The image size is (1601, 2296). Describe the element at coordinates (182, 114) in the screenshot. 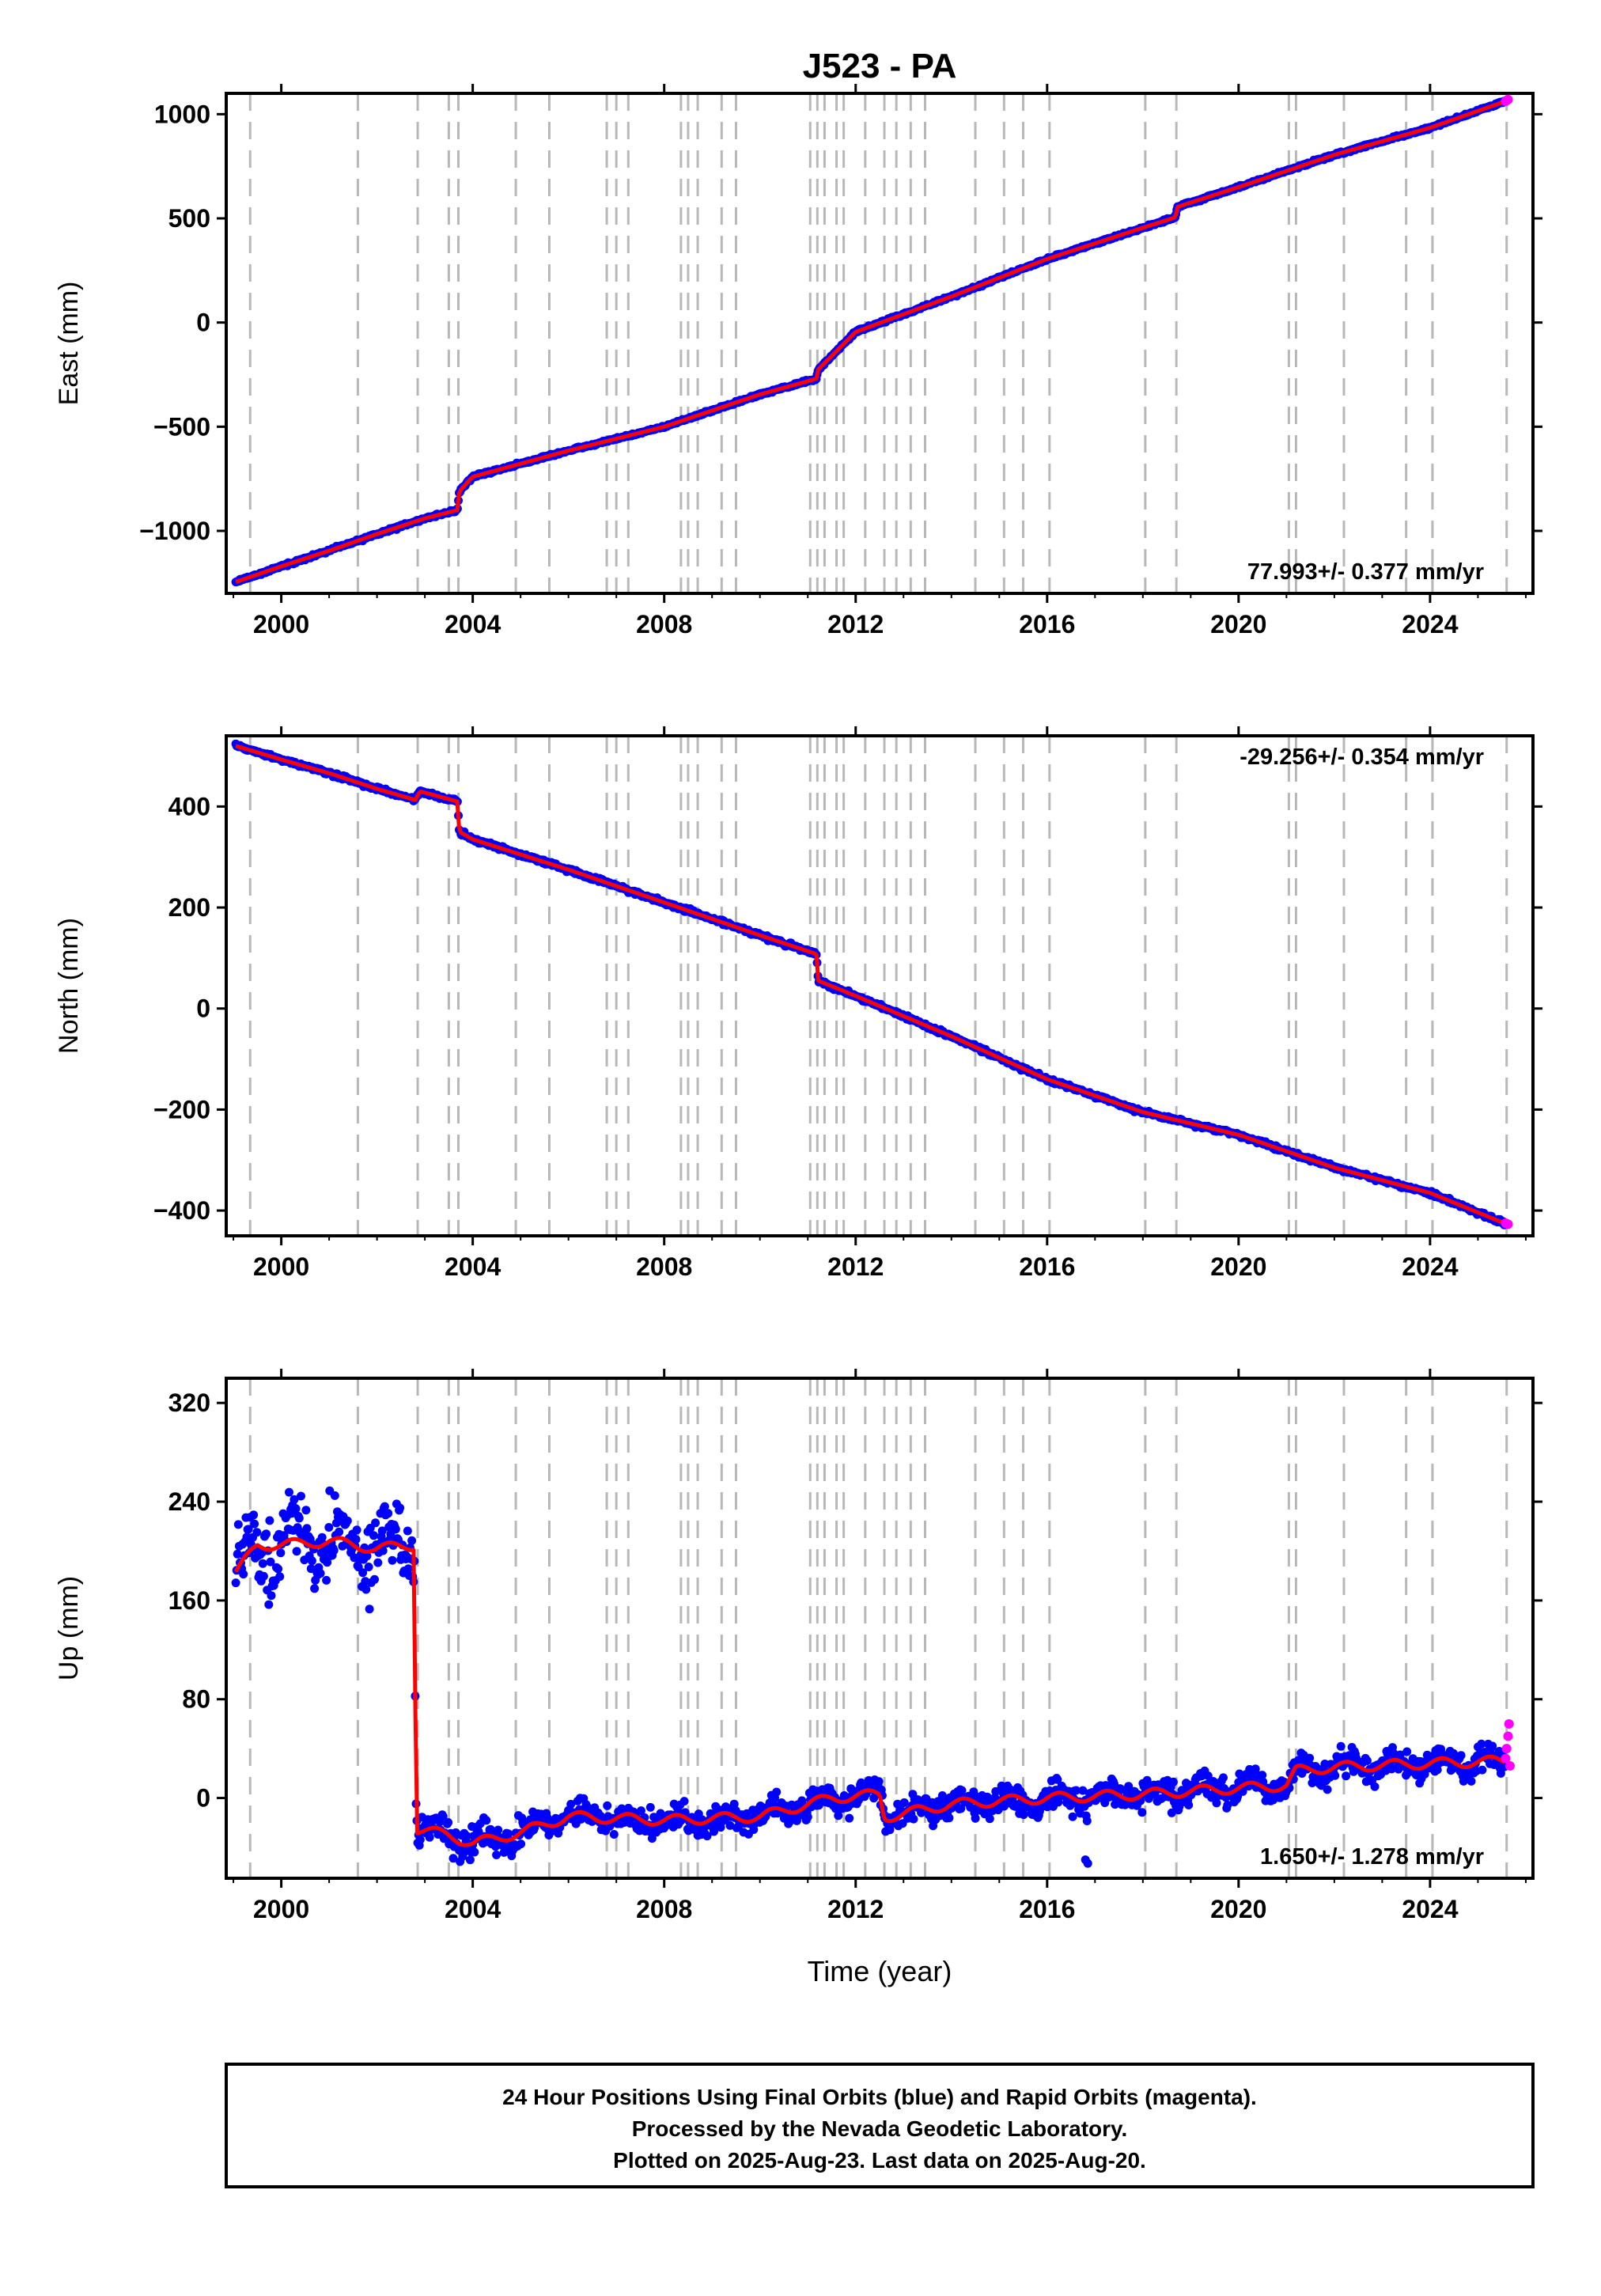

I see `y-tick-label: 1000` at that location.